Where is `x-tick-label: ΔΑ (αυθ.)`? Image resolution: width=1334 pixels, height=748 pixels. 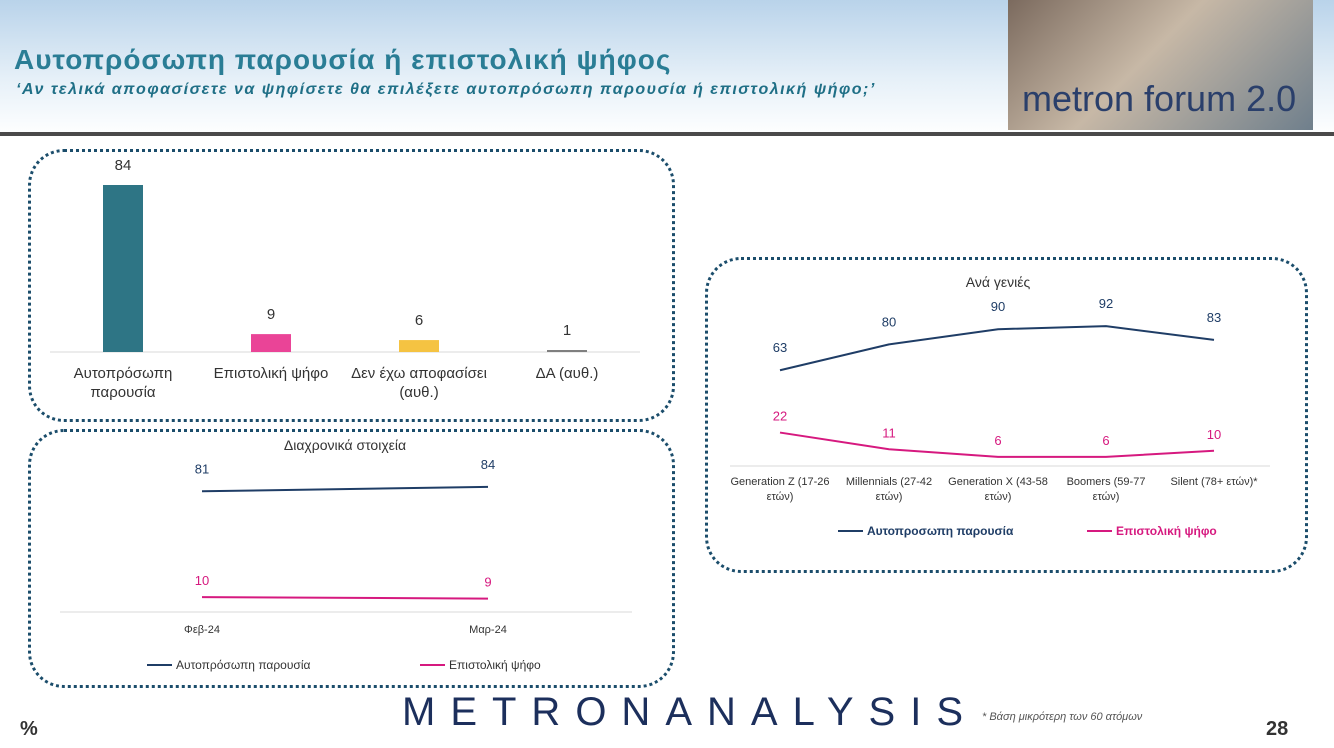
x-tick-label: ΔΑ (αυθ.) is located at coordinates (567, 373).